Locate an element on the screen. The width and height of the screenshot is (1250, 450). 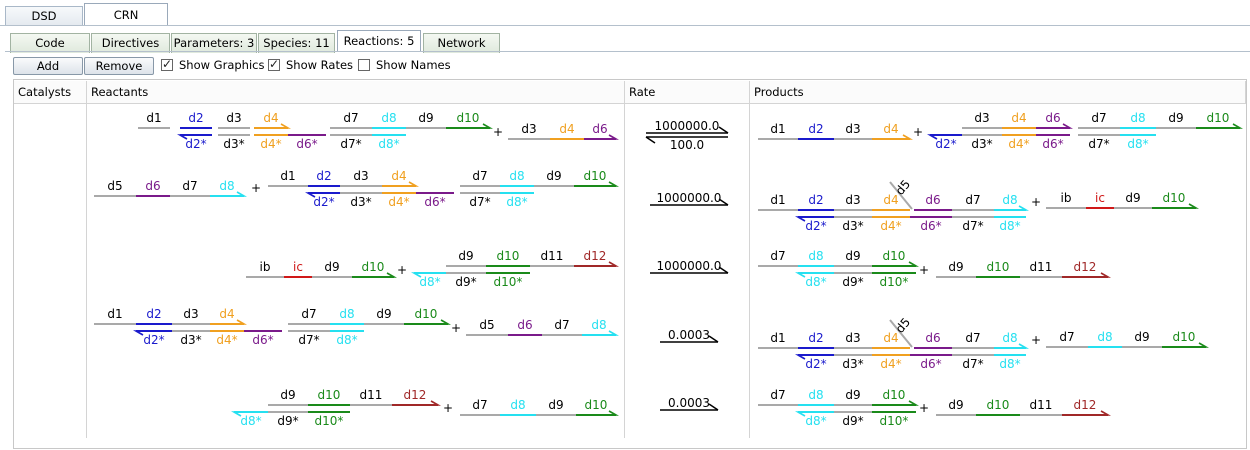
remove-button: Remove is located at coordinates (119, 66).